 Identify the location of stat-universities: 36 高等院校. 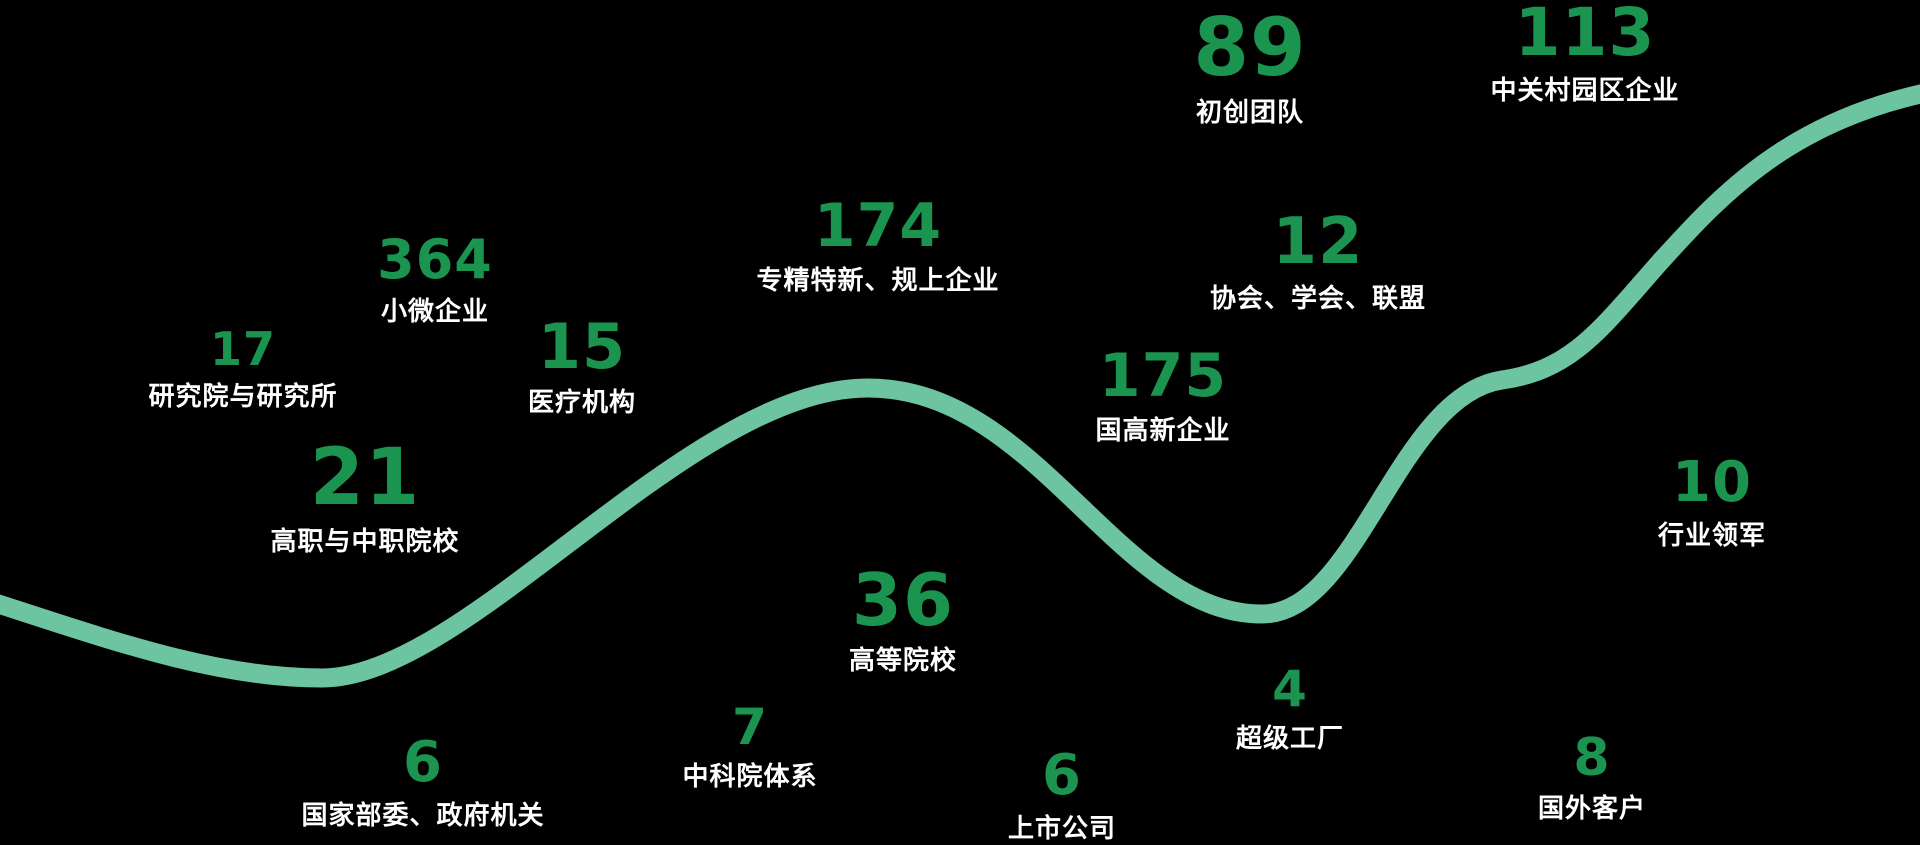
(903, 620).